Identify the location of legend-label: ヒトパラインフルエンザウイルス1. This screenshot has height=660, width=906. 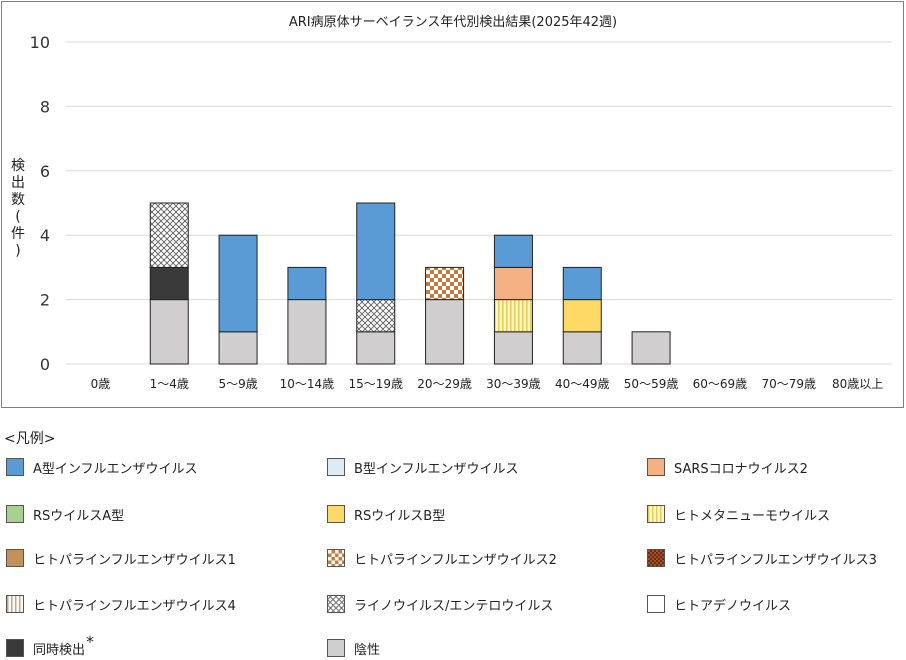
(134, 560).